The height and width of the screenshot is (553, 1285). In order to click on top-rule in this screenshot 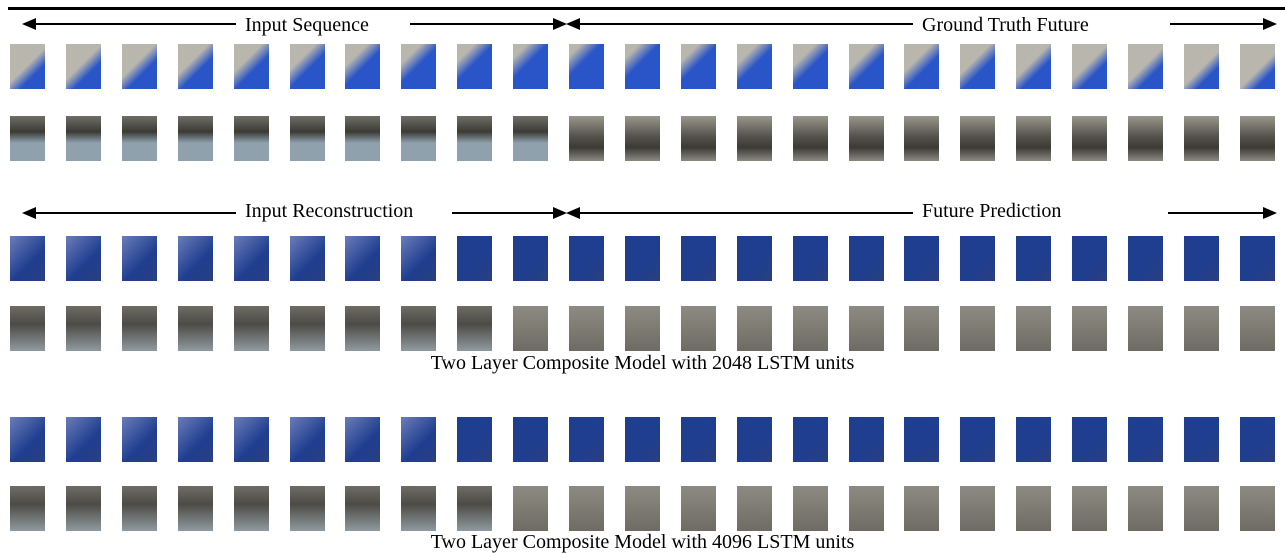, I will do `click(646, 8)`.